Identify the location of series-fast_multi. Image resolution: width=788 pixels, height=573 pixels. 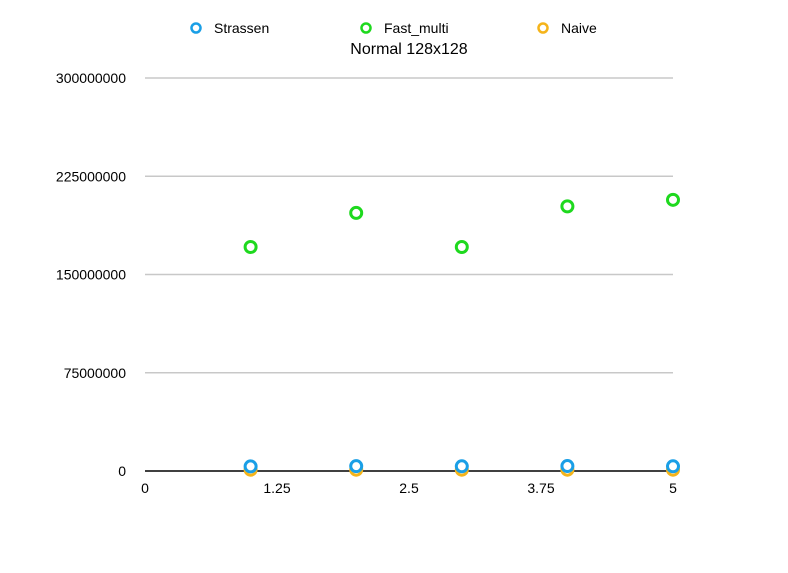
(461, 223).